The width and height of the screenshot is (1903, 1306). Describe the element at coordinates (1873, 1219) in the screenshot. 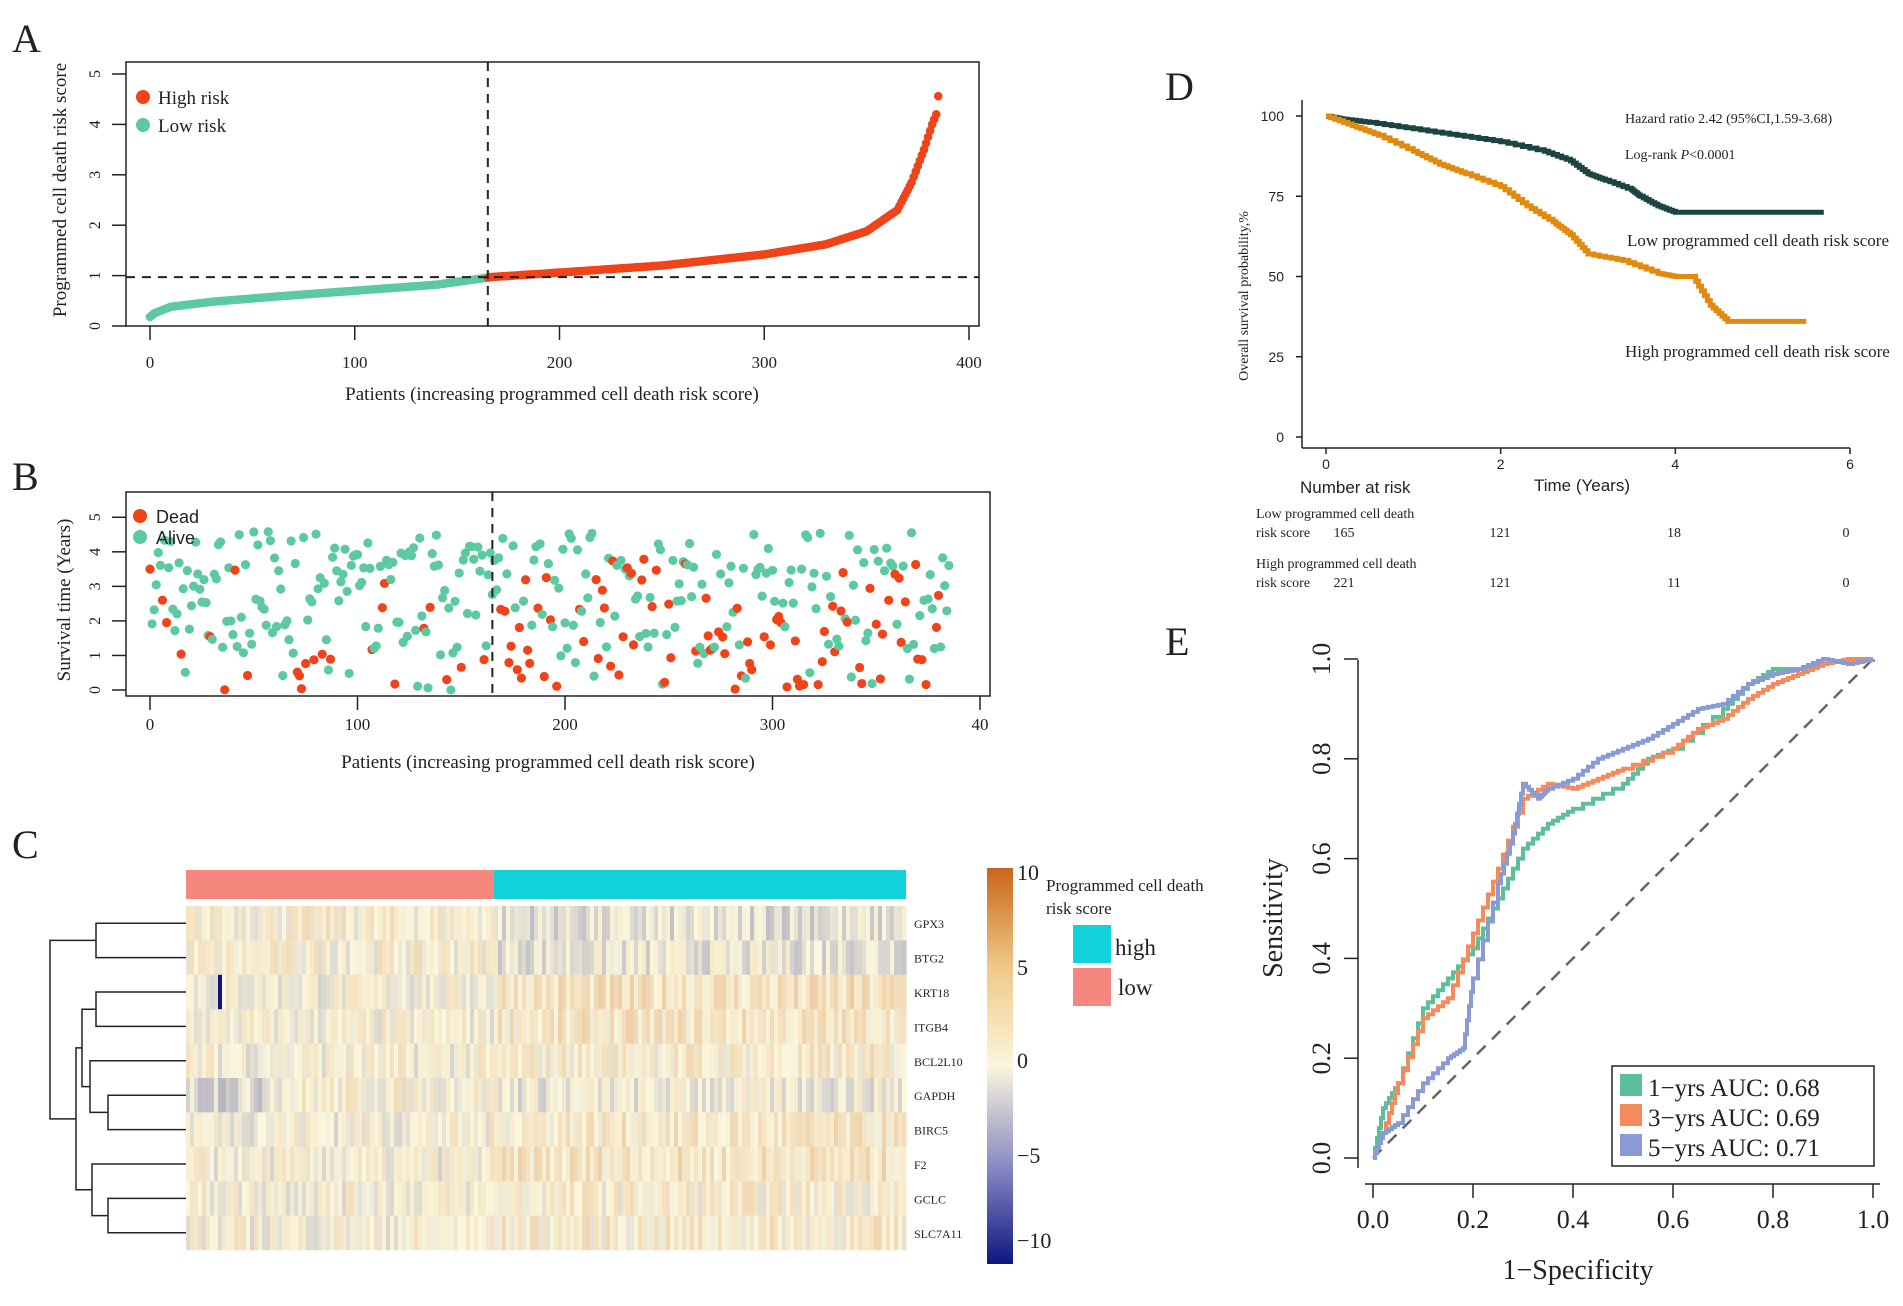

I see `x-tick-label: 1.0` at that location.